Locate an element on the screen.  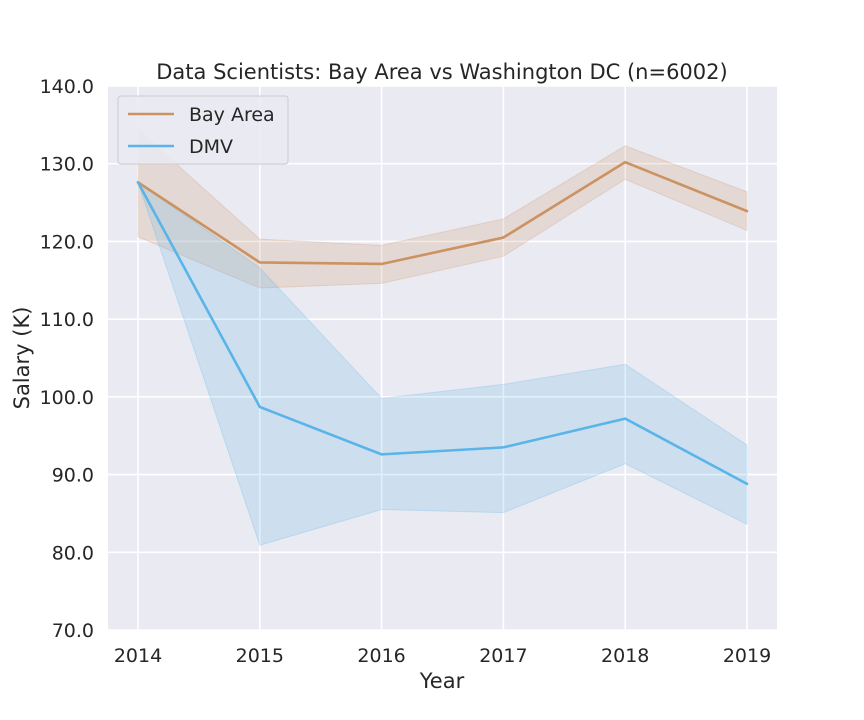
x-tick-label: 2019 is located at coordinates (747, 656).